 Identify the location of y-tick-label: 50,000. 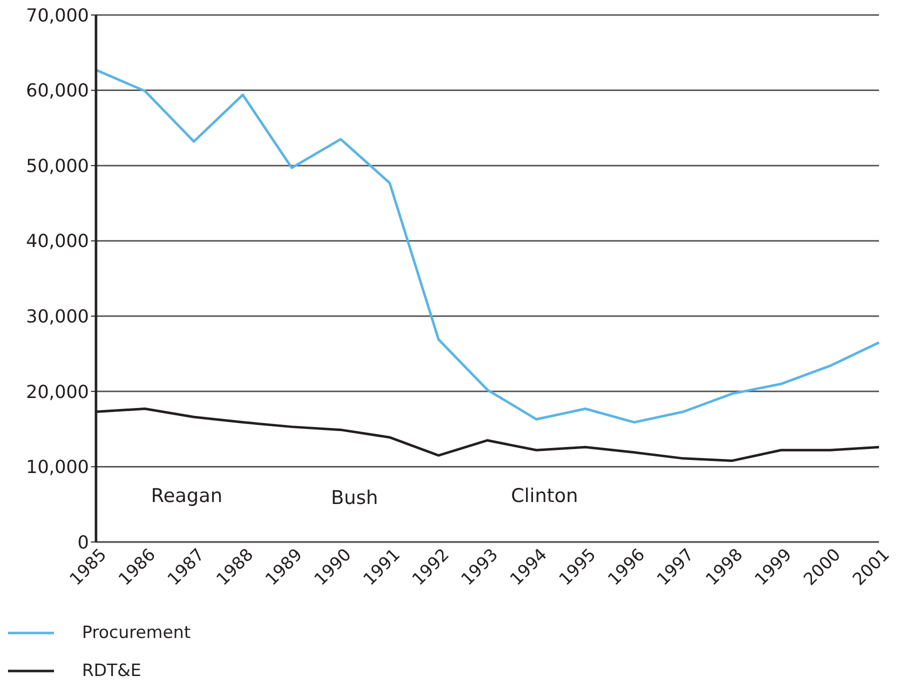
(57, 166).